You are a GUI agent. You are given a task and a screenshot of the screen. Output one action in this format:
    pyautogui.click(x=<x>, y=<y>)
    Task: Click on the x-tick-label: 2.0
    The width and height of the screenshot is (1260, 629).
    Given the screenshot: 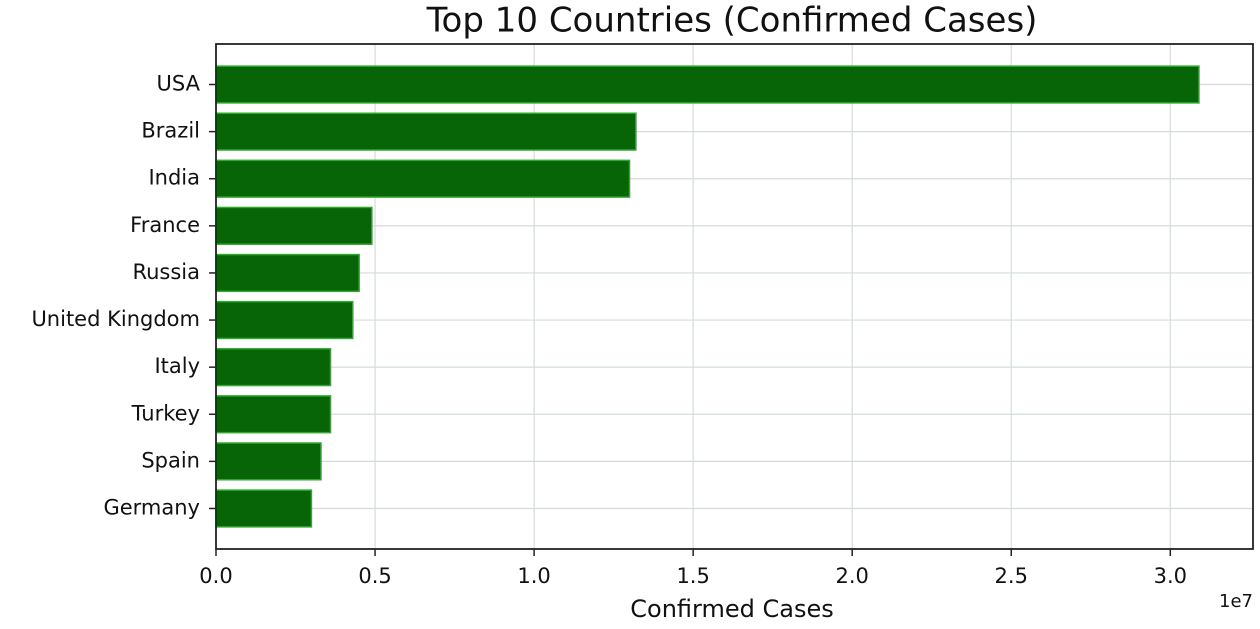 What is the action you would take?
    pyautogui.click(x=851, y=576)
    